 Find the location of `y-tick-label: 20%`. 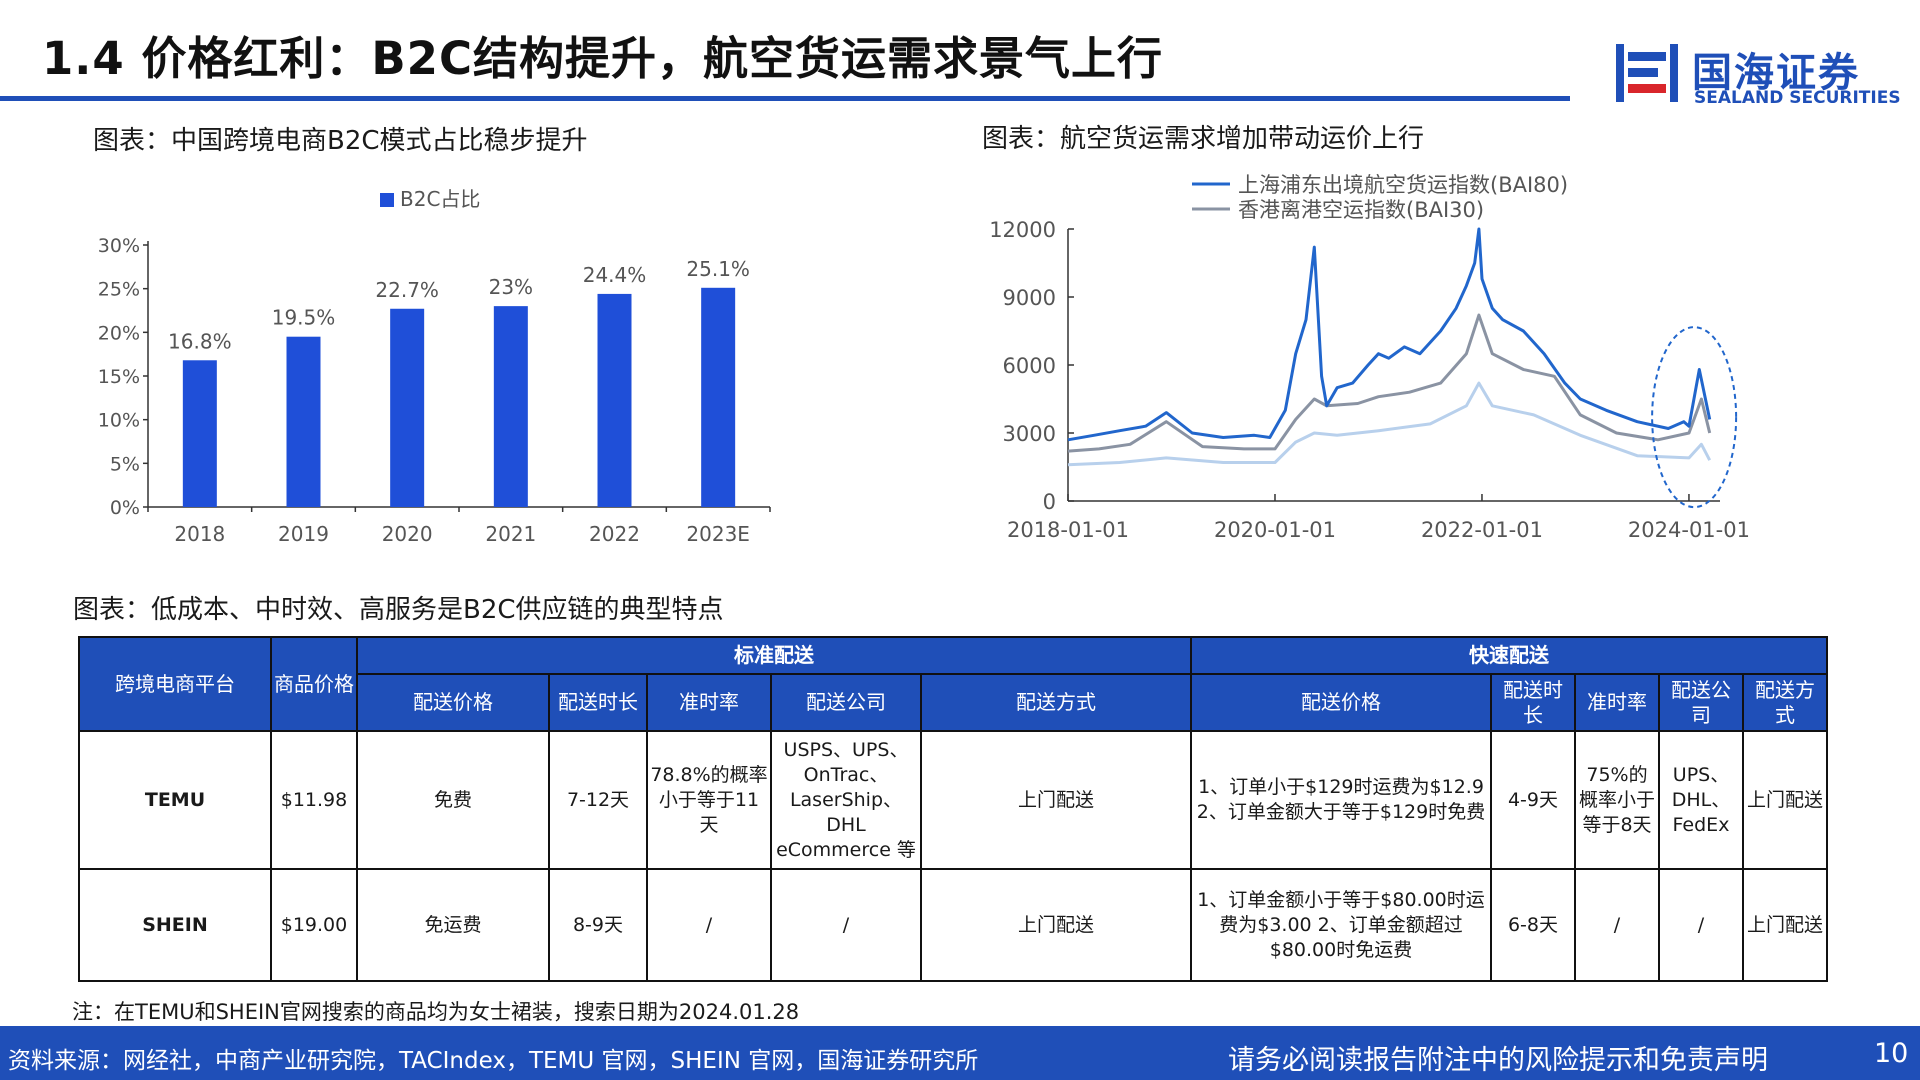

y-tick-label: 20% is located at coordinates (119, 333).